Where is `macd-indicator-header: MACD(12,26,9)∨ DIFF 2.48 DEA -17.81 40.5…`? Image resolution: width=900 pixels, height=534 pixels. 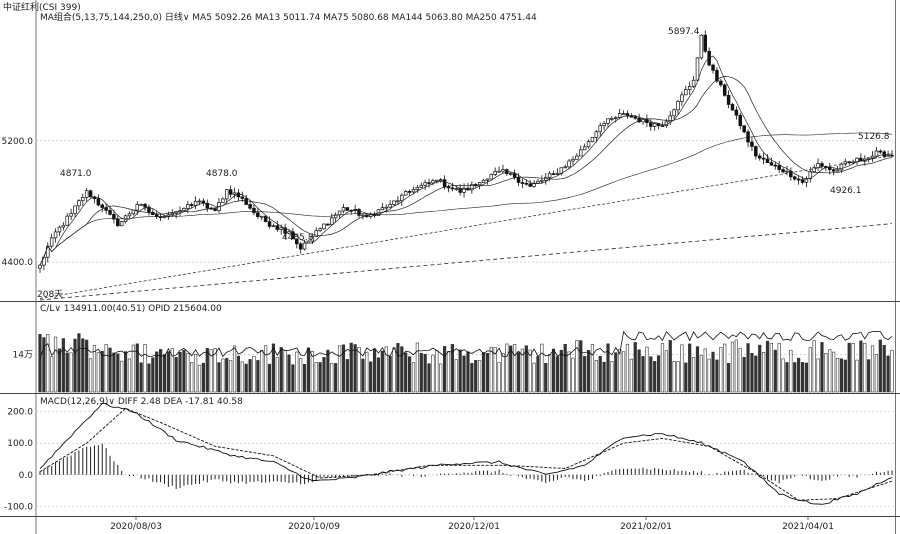
macd-indicator-header: MACD(12,26,9)∨ DIFF 2.48 DEA -17.81 40.5… is located at coordinates (141, 402).